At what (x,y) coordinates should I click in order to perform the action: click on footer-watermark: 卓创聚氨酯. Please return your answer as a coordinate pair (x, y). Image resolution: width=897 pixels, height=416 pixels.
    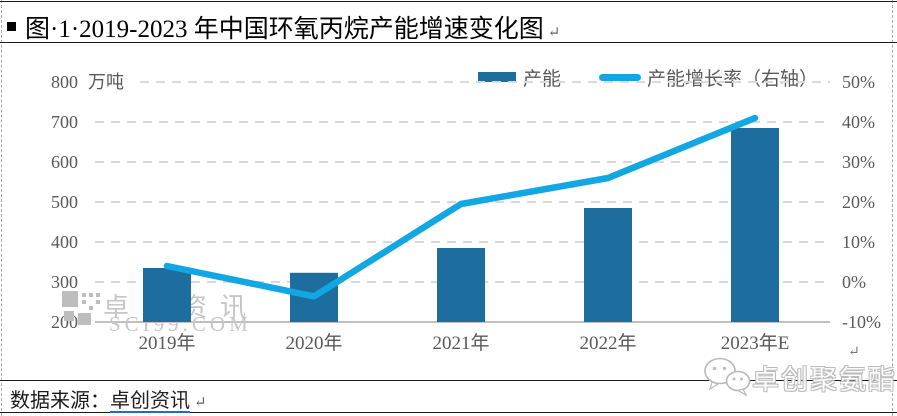
    Looking at the image, I should click on (798, 377).